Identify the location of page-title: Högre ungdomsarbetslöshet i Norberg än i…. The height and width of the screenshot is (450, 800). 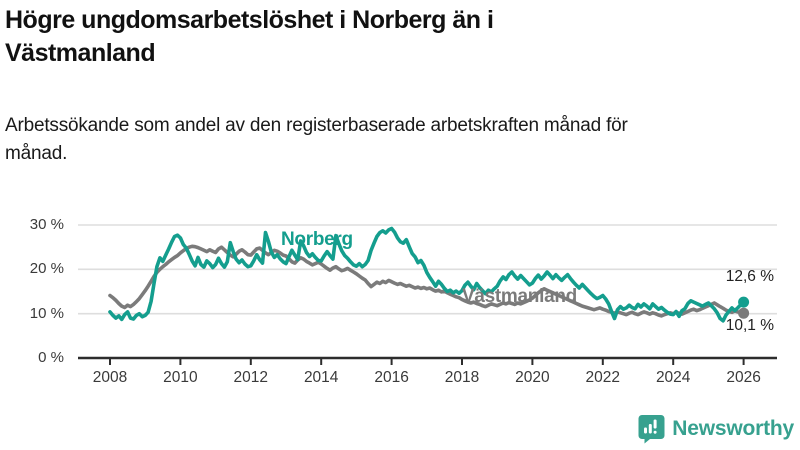
(249, 36).